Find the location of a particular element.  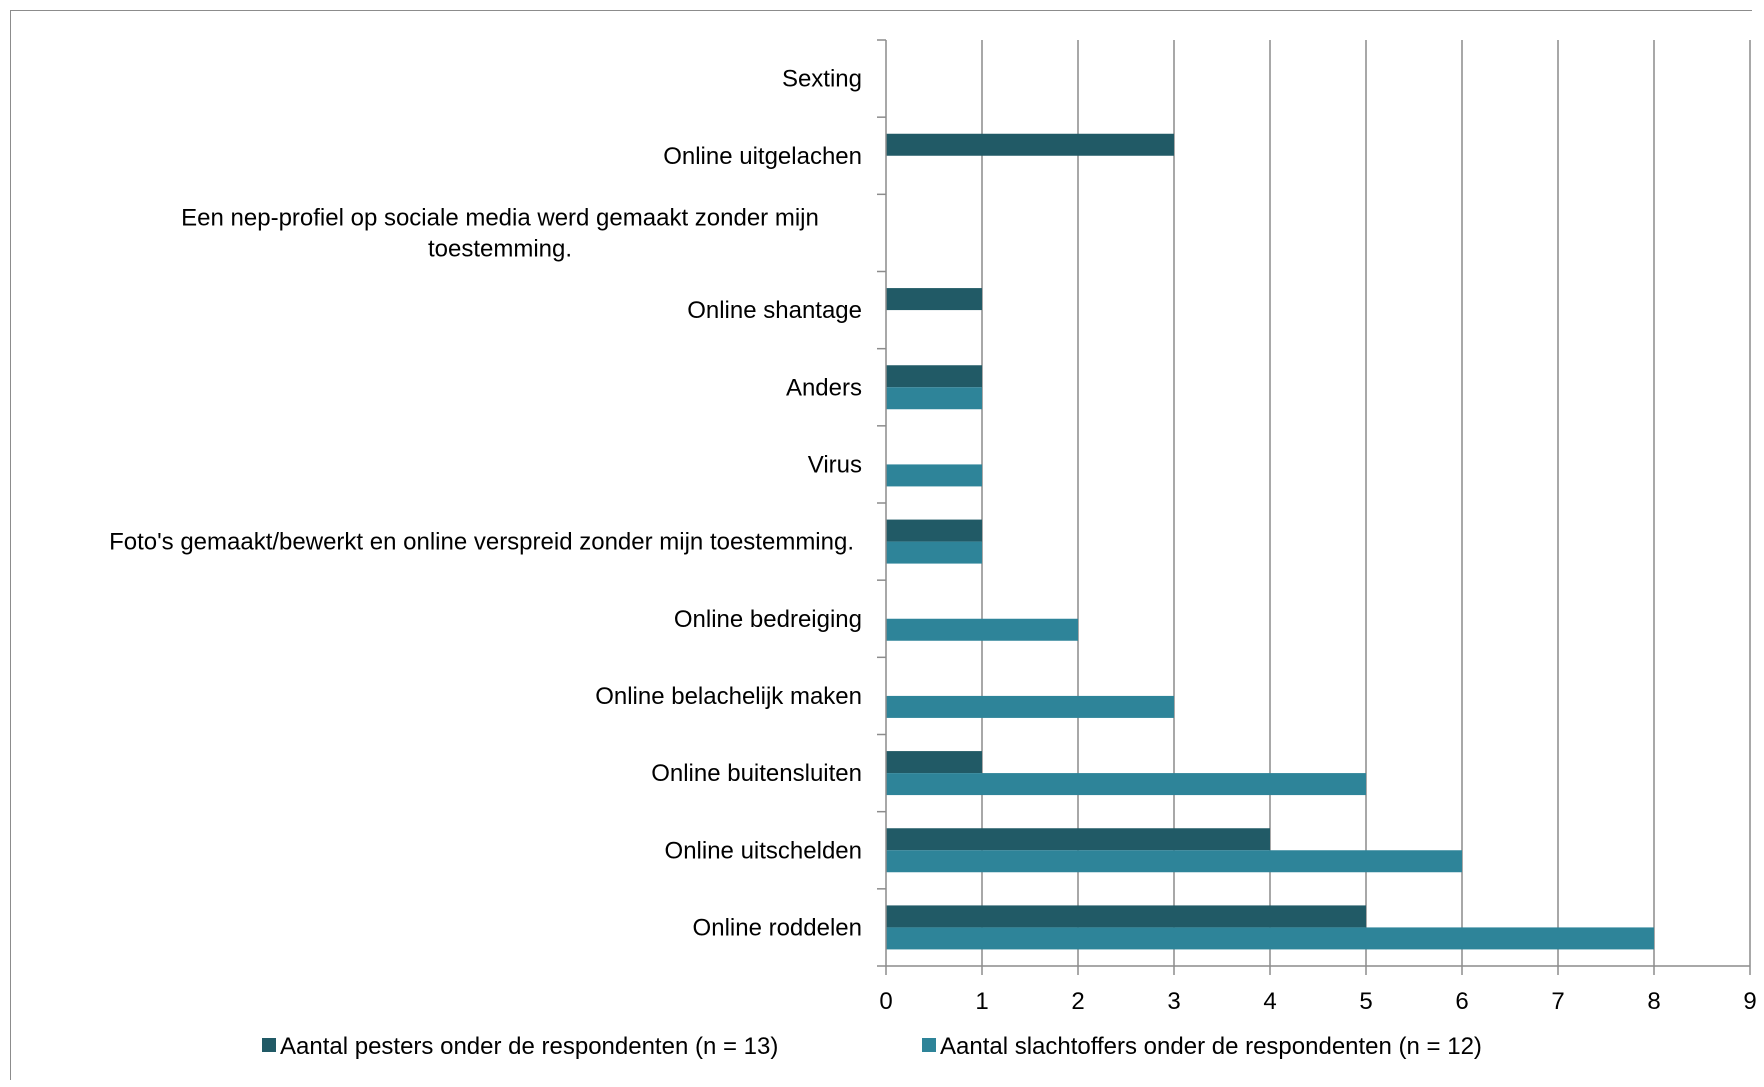

category-label-5: Virus is located at coordinates (835, 464).